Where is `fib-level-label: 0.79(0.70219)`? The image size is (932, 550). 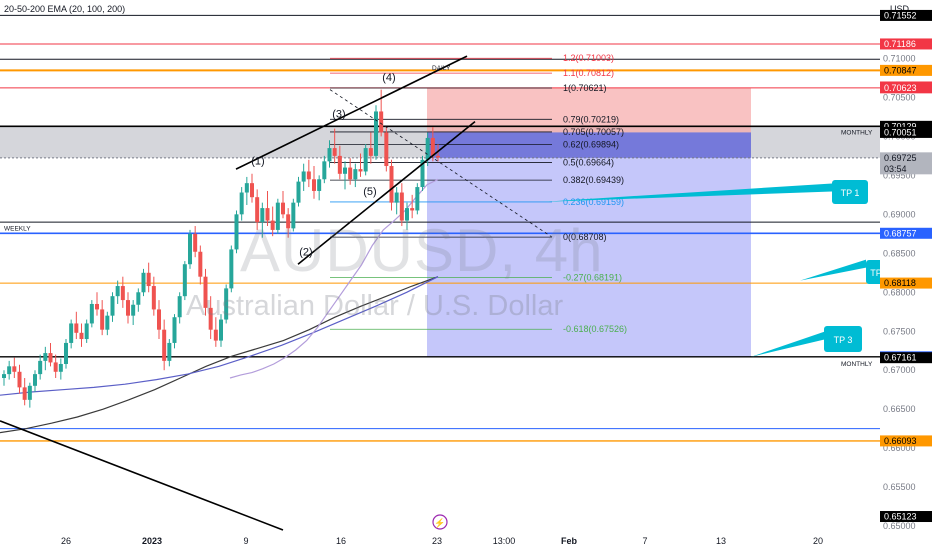 fib-level-label: 0.79(0.70219) is located at coordinates (591, 119).